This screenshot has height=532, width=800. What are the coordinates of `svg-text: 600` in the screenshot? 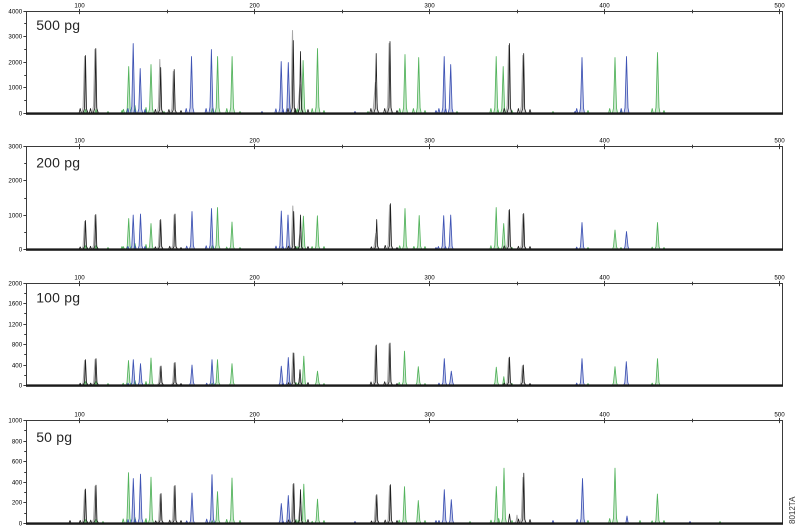 It's located at (17, 462).